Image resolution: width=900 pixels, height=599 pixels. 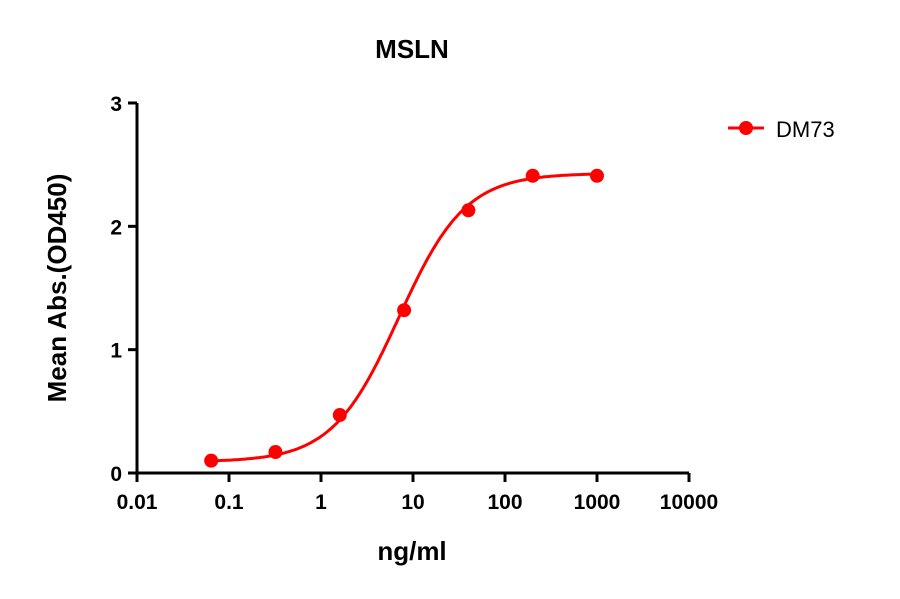 What do you see at coordinates (597, 502) in the screenshot?
I see `x-tick-label: 1000` at bounding box center [597, 502].